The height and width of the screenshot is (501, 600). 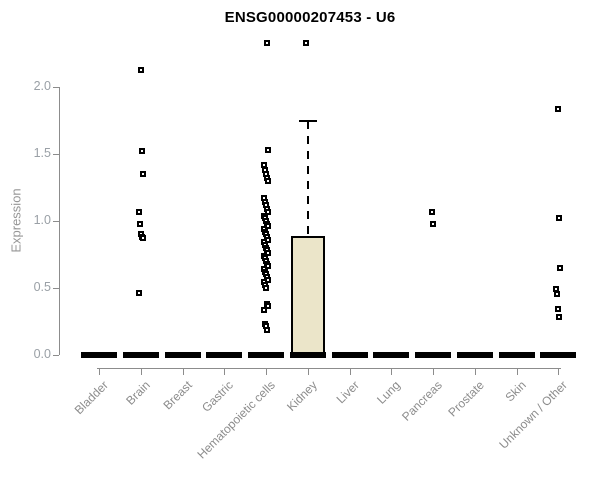 What do you see at coordinates (42, 153) in the screenshot?
I see `y-tick-label: 1.5` at bounding box center [42, 153].